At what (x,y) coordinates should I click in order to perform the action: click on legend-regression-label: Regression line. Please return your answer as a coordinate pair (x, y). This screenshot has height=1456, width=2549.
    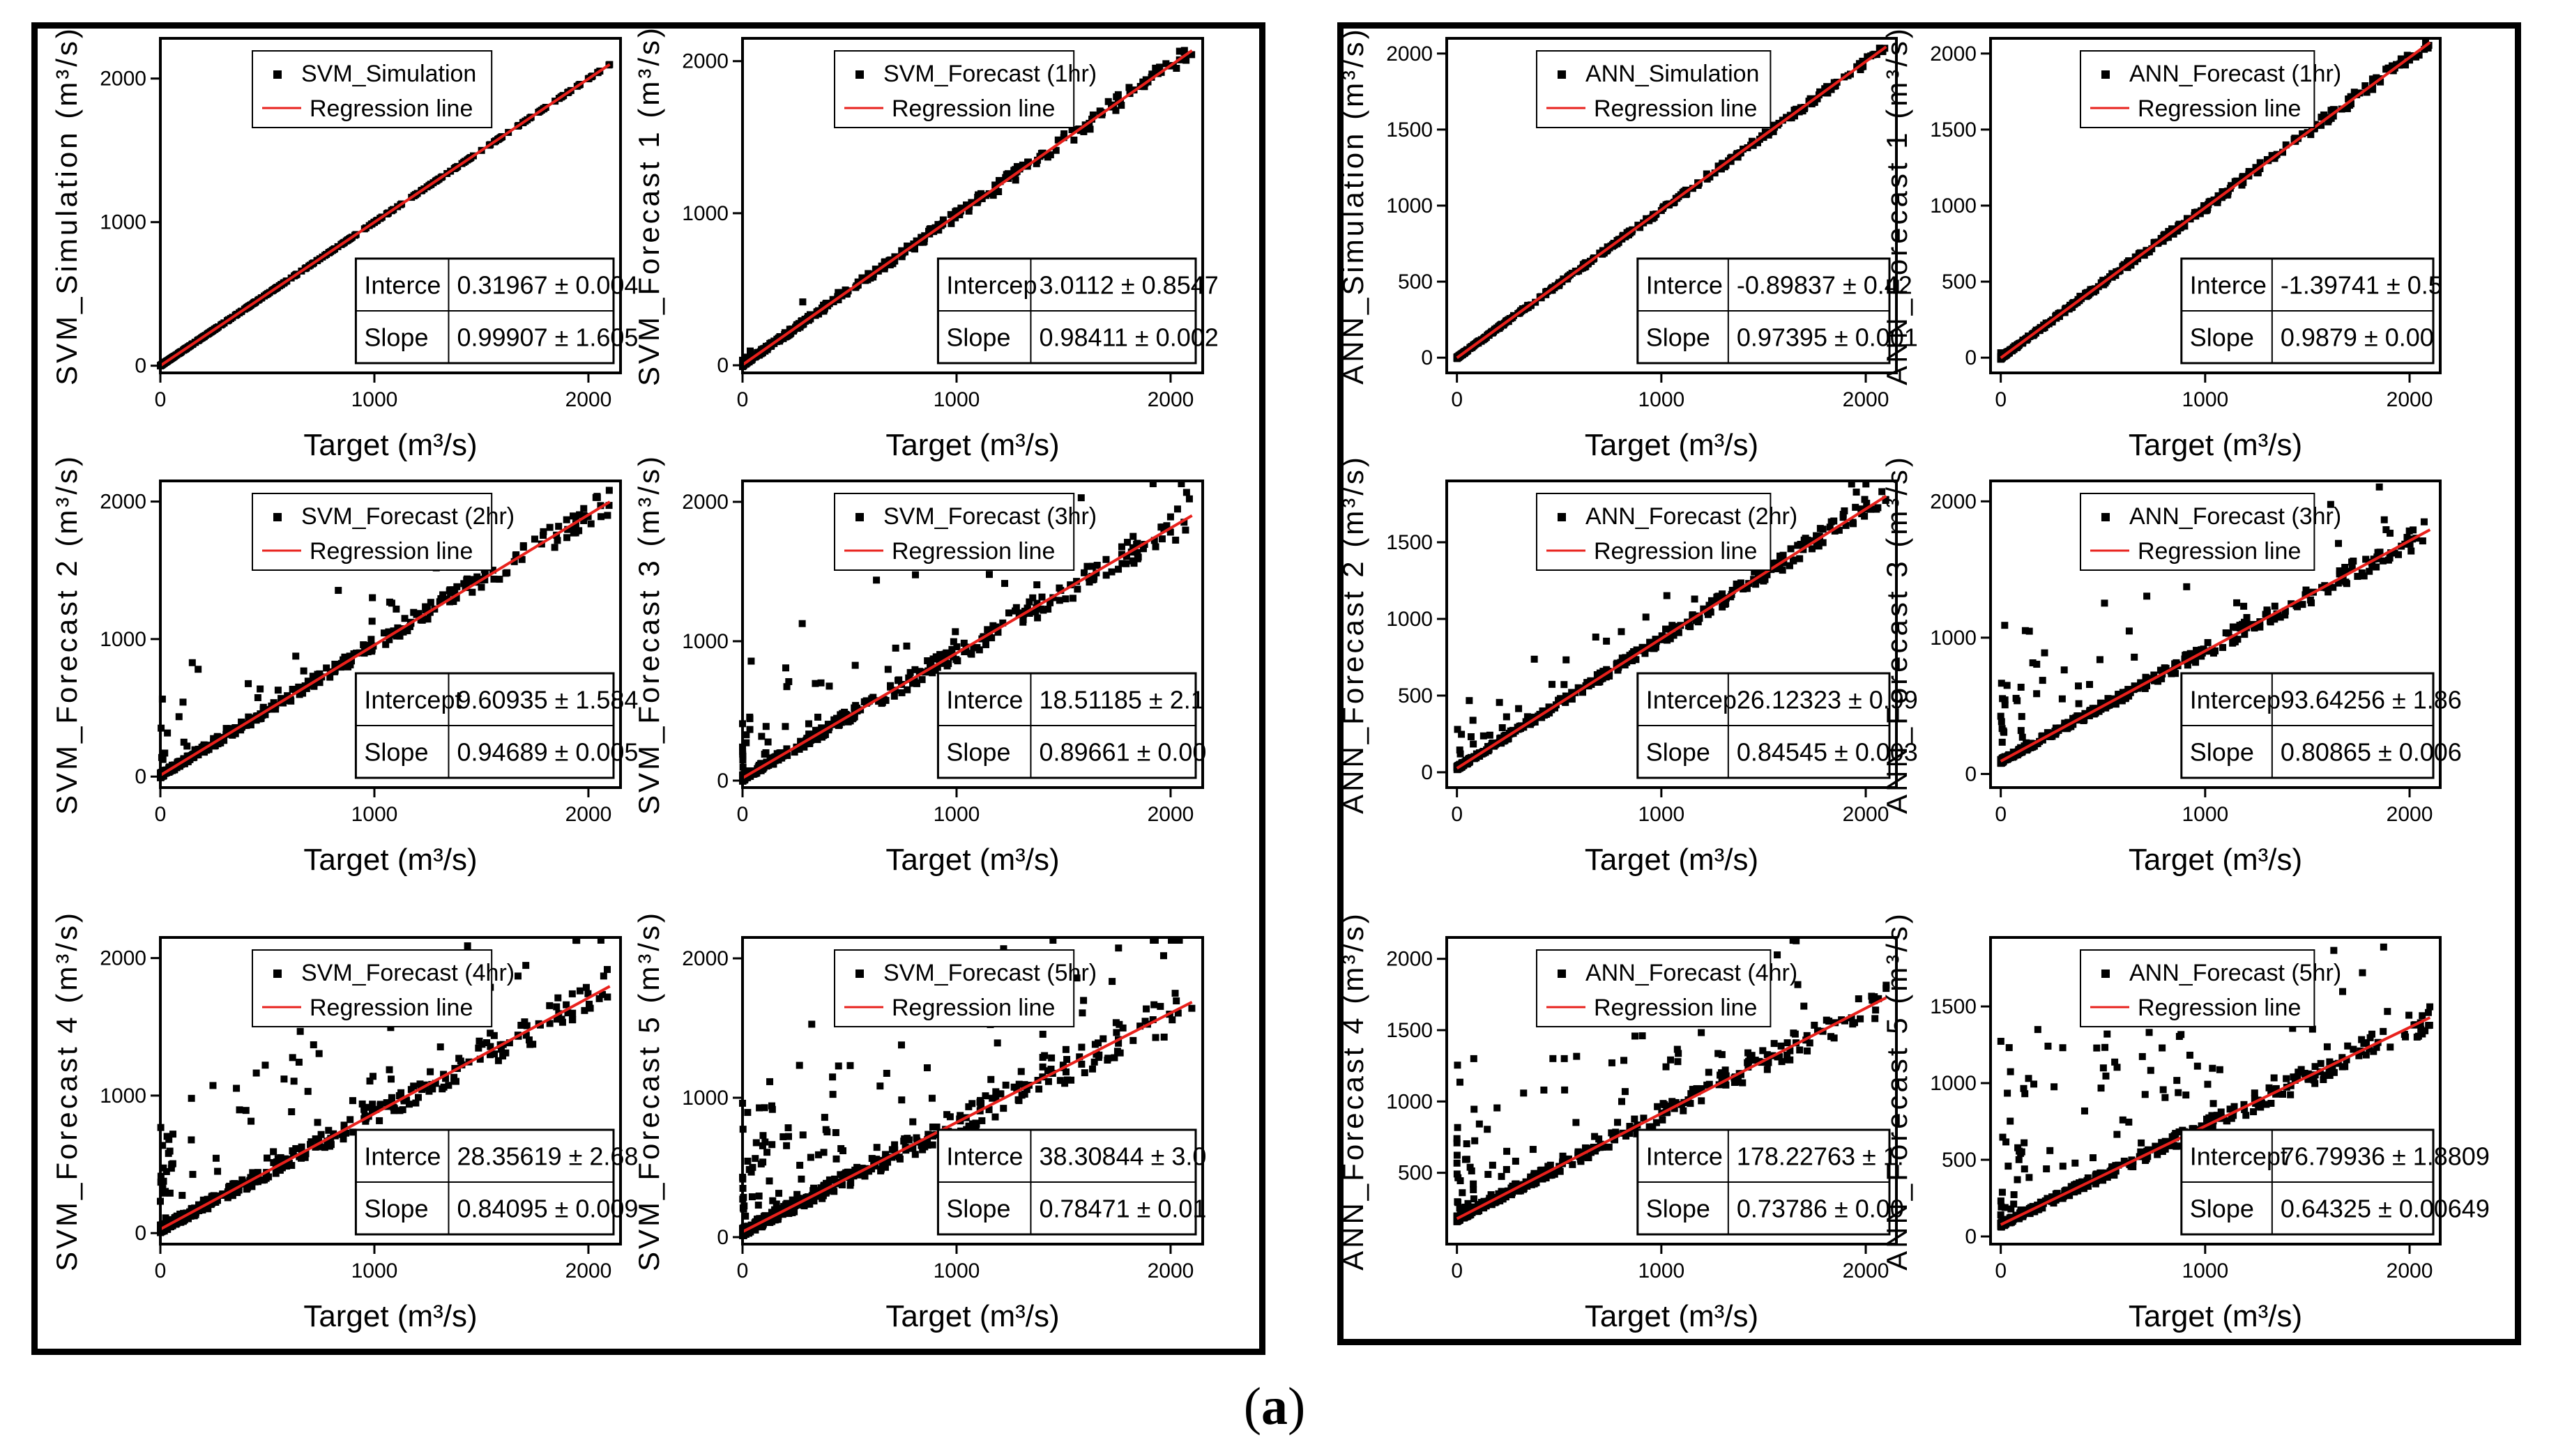
    Looking at the image, I should click on (1676, 108).